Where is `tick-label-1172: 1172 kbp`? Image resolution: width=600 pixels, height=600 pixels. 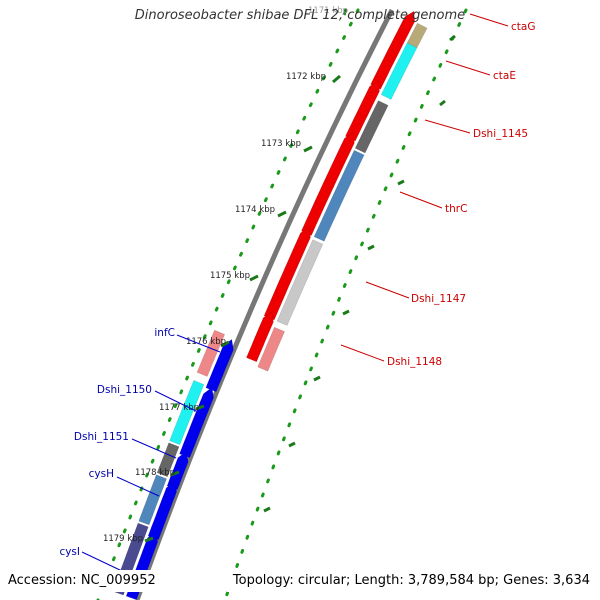 tick-label-1172: 1172 kbp is located at coordinates (306, 77).